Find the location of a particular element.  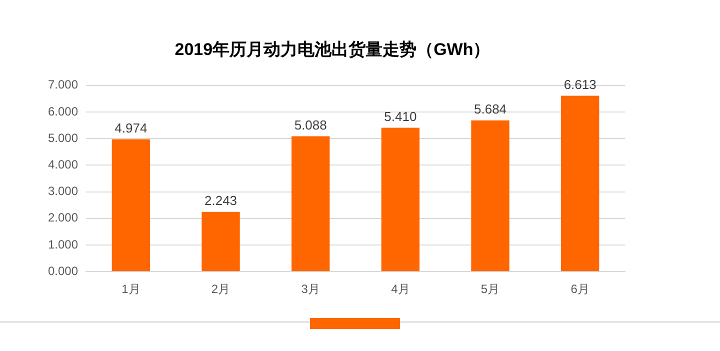

data-label: 5.410 is located at coordinates (400, 116).